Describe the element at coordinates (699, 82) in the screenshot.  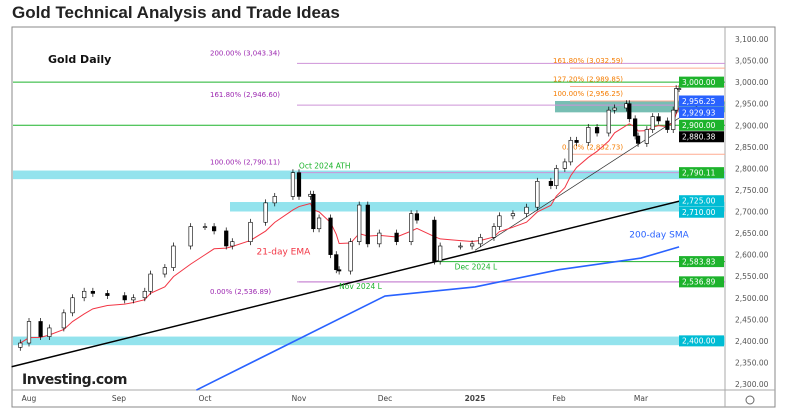
I see `price-badge-label: 3,000.00` at that location.